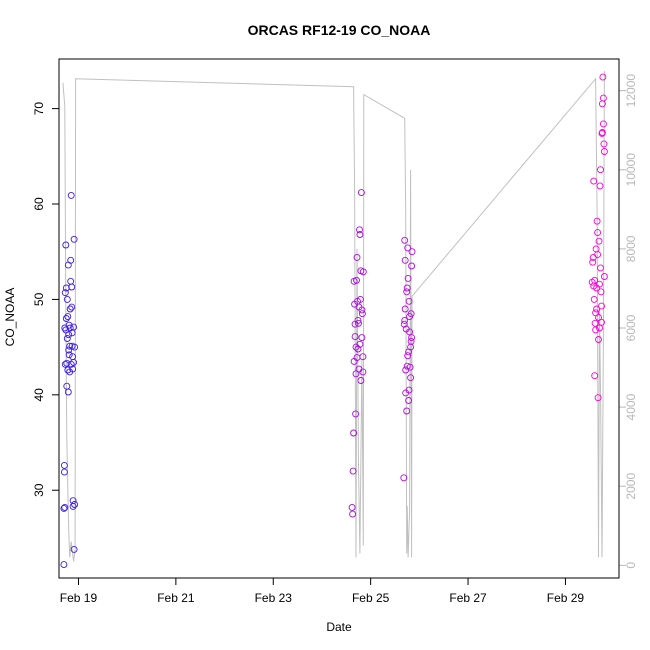 The width and height of the screenshot is (650, 650). Describe the element at coordinates (39, 395) in the screenshot. I see `y-tick-label: 40` at that location.